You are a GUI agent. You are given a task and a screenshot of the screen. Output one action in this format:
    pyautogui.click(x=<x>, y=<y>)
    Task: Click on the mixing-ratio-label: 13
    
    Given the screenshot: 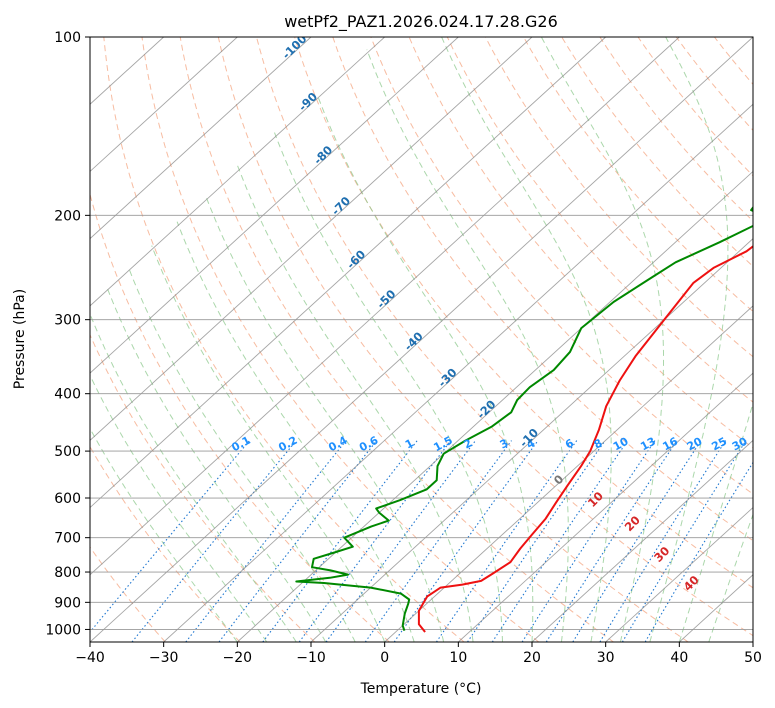 What is the action you would take?
    pyautogui.click(x=648, y=444)
    